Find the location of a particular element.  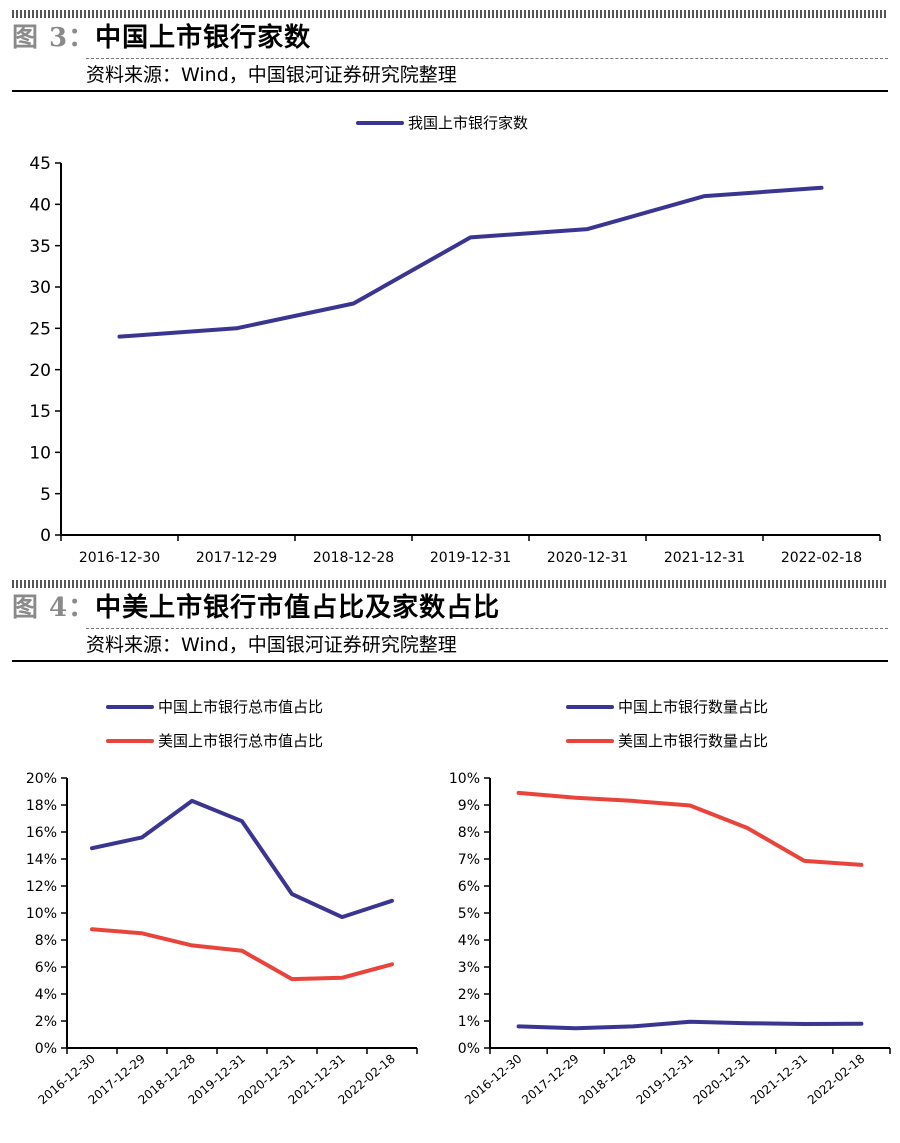

figure4-heading: 图 4：中美上市银行市值占比及家数占比 is located at coordinates (256, 608).